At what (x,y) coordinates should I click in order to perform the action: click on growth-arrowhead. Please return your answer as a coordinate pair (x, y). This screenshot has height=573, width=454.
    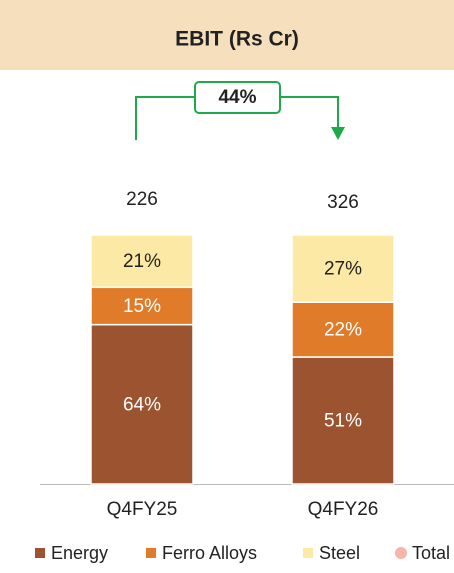
    Looking at the image, I should click on (338, 133).